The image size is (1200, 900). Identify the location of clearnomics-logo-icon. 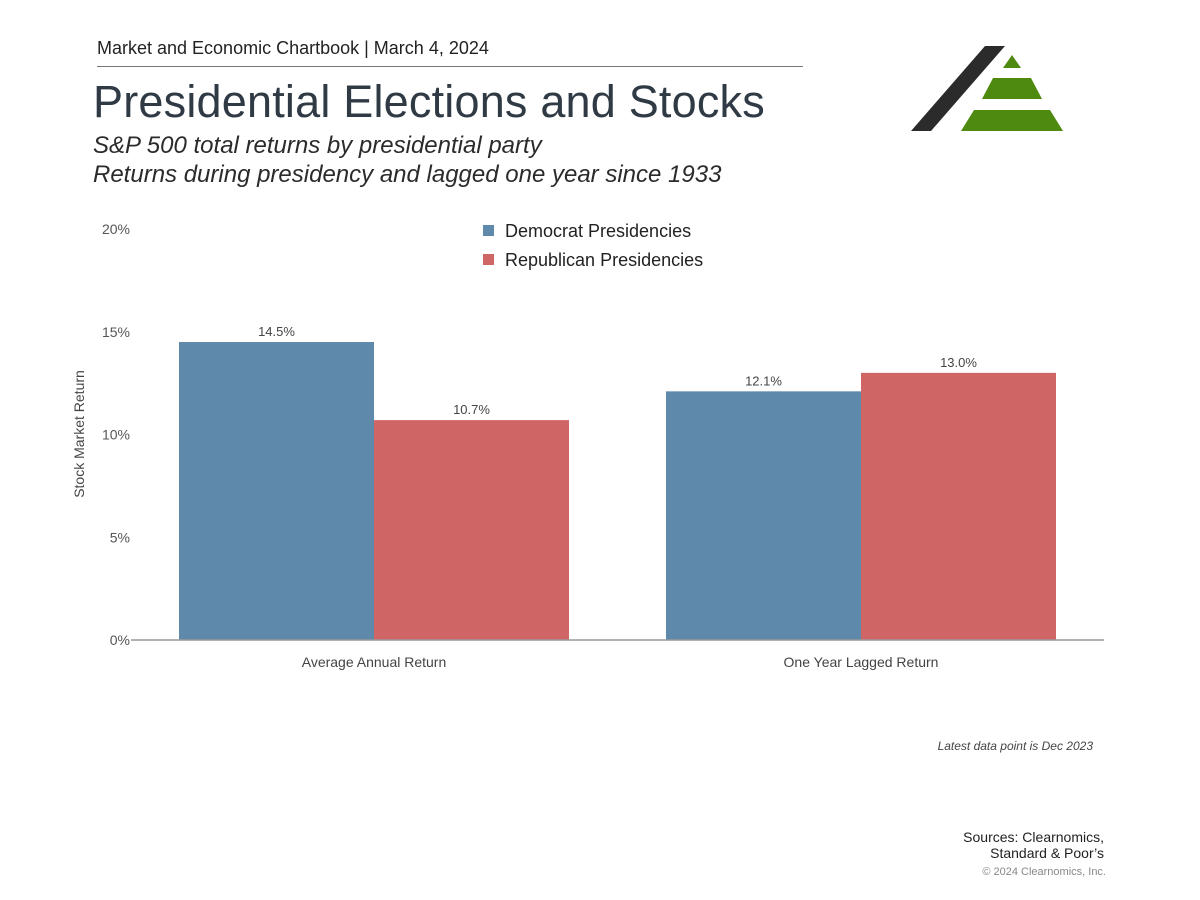
(987, 88).